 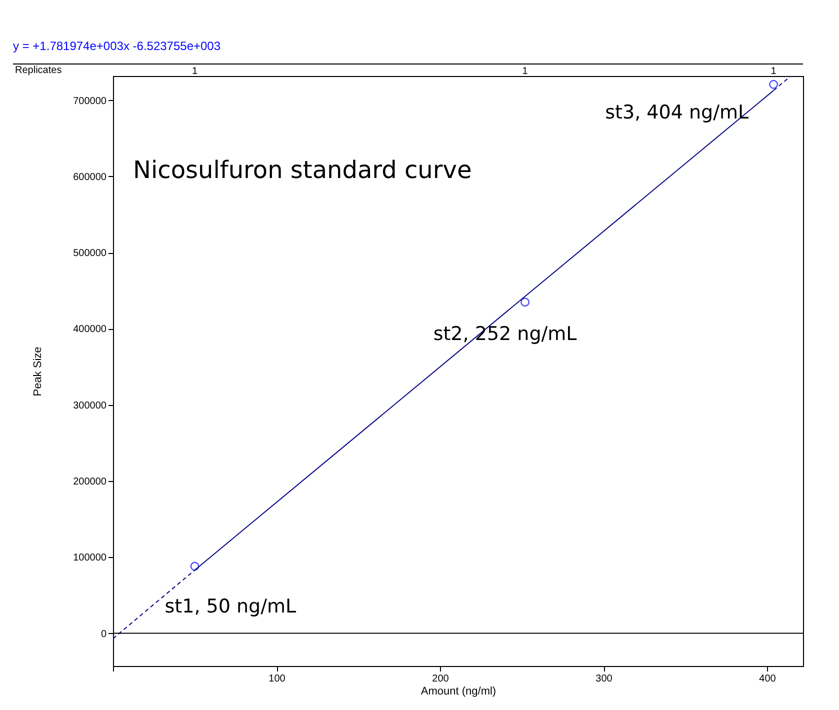 What do you see at coordinates (458, 692) in the screenshot?
I see `x-axis-title: Amount (ng/ml)` at bounding box center [458, 692].